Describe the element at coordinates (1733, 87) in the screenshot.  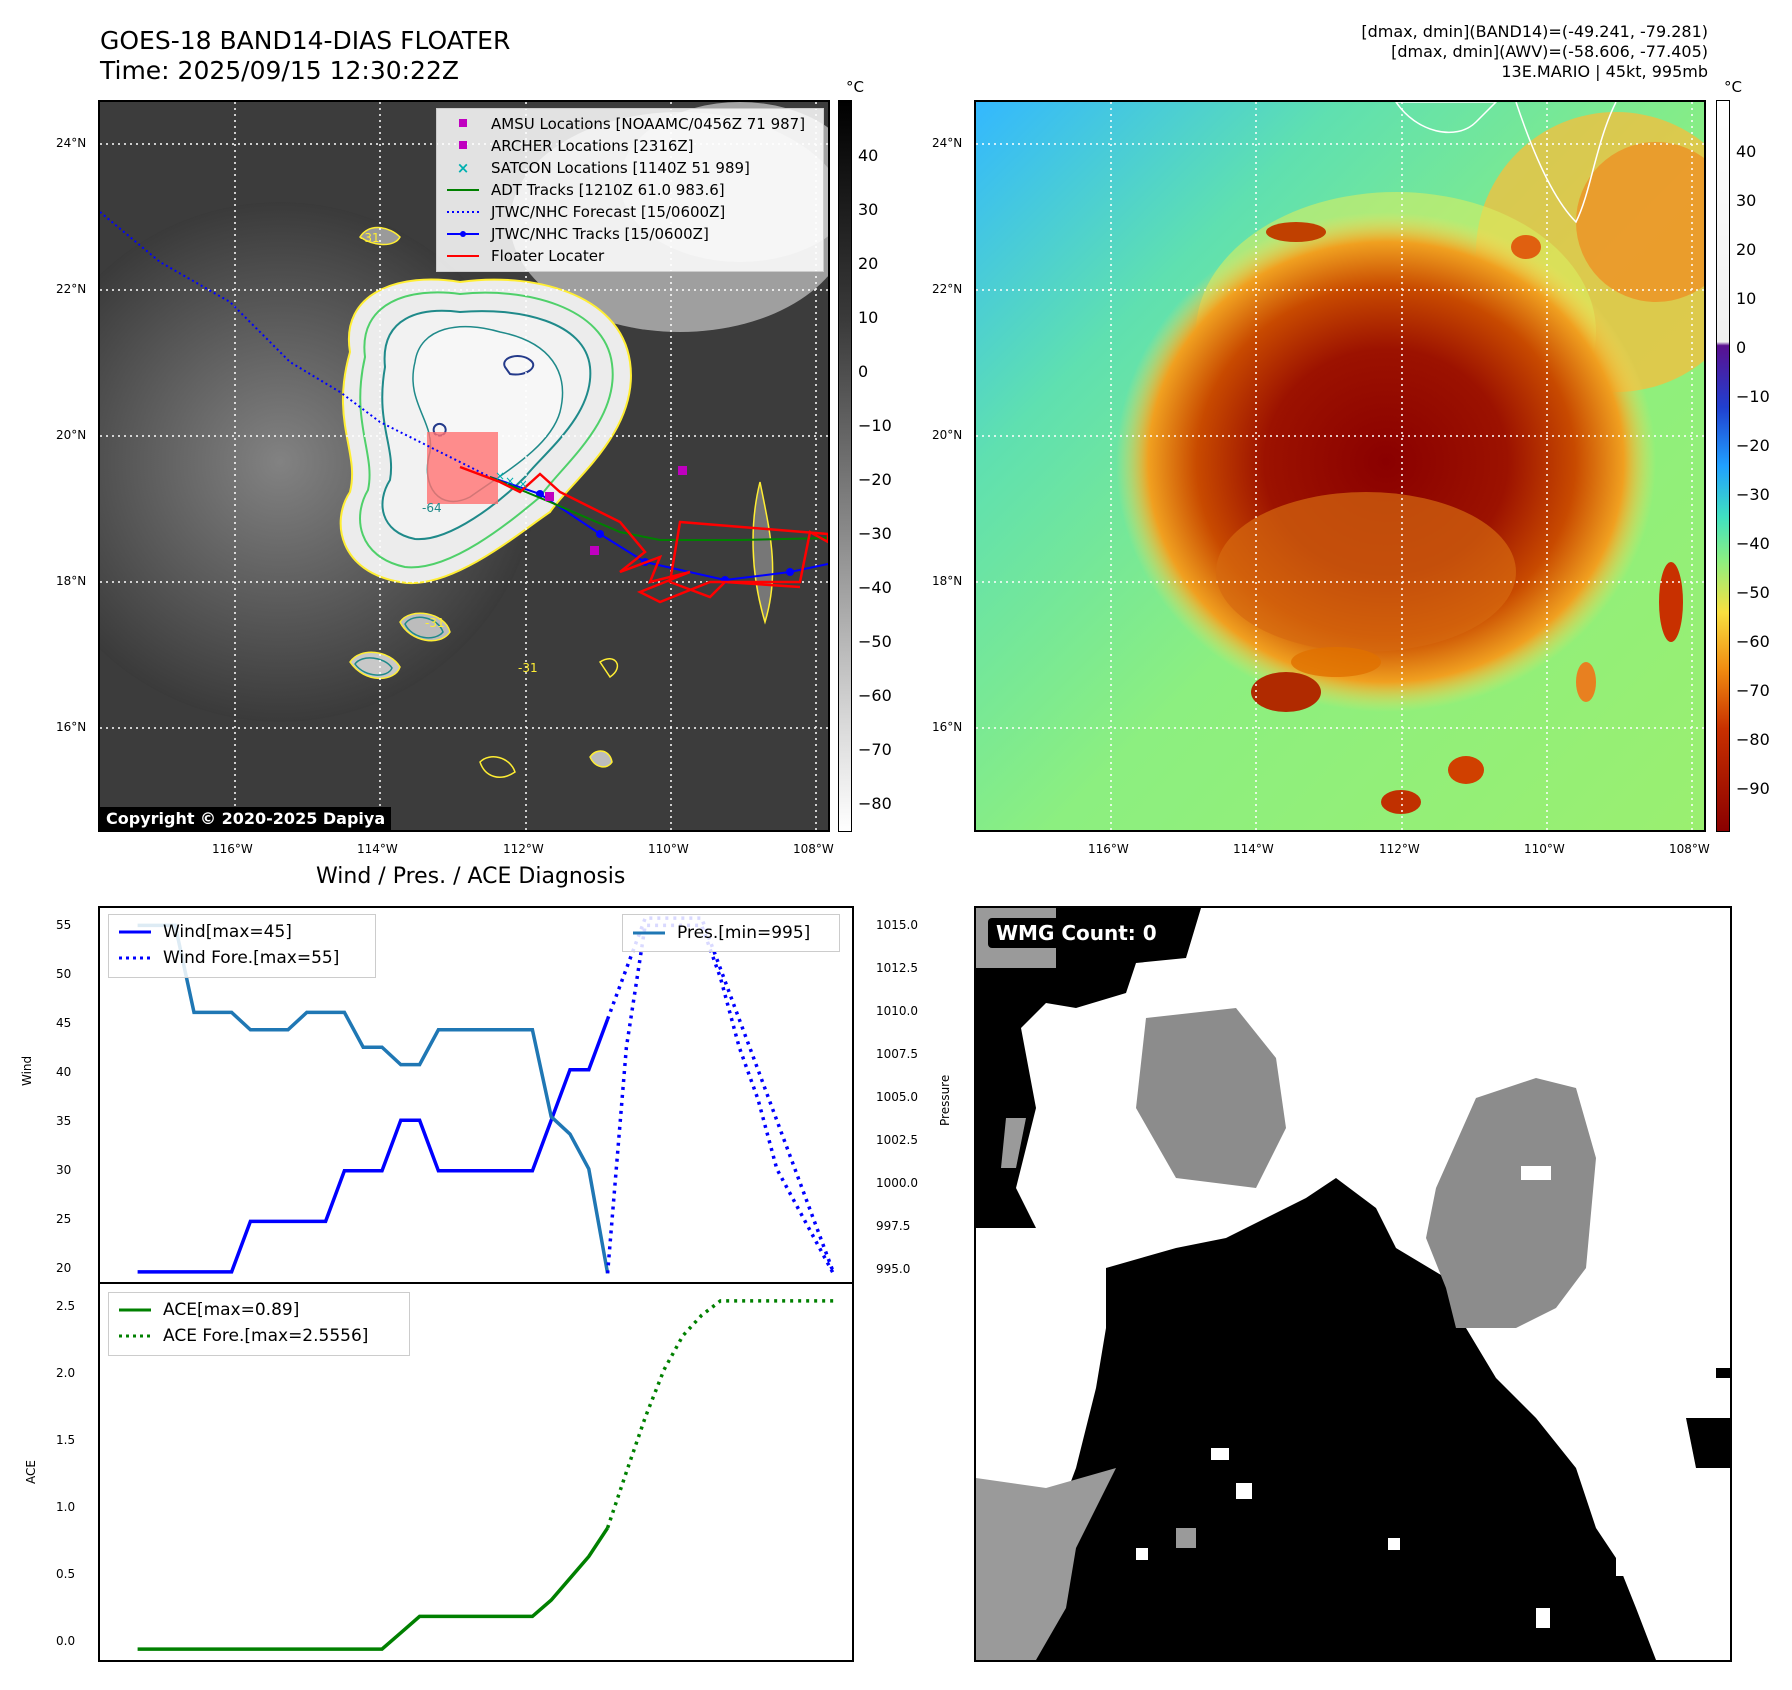
I see `colorbar2-unit: °C` at that location.